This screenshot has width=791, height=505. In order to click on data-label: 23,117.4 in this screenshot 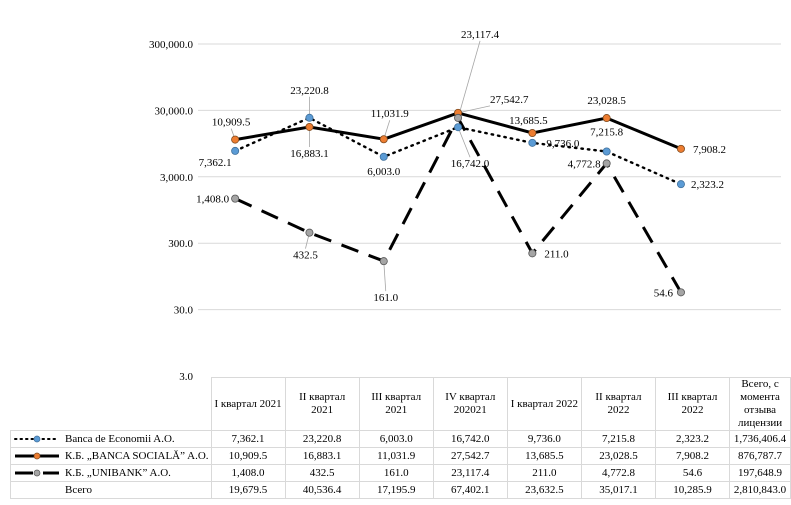, I will do `click(480, 35)`.